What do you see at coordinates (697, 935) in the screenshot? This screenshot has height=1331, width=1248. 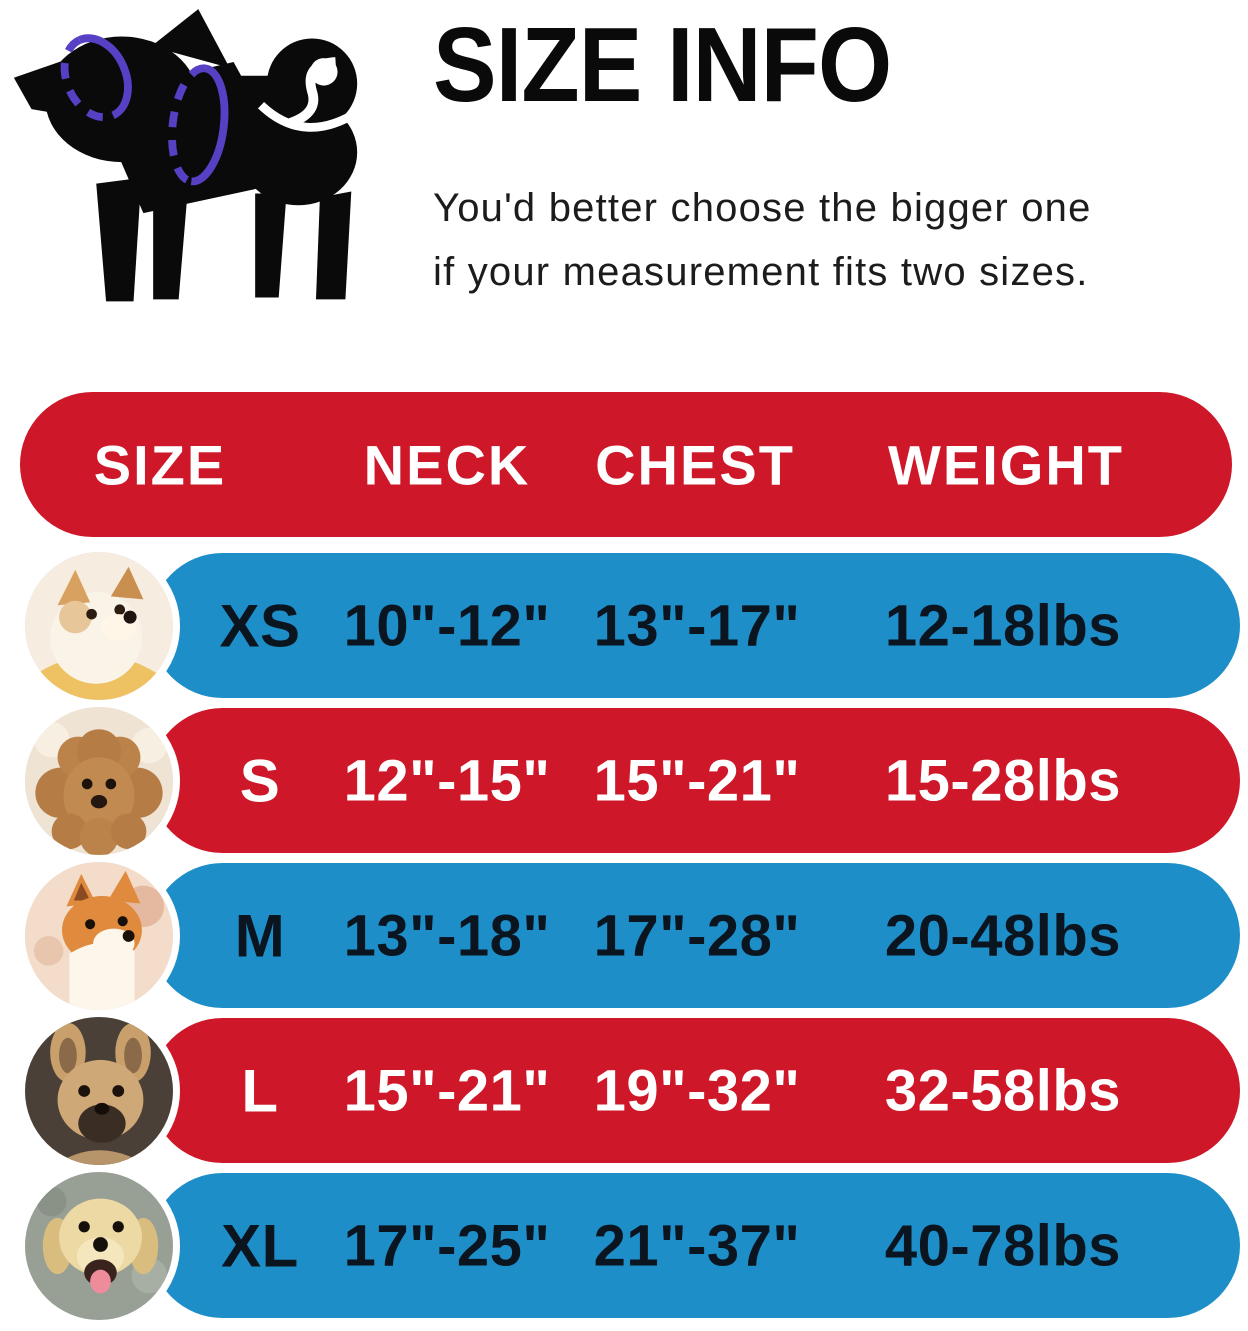 I see `chest-value: 17"-28"` at bounding box center [697, 935].